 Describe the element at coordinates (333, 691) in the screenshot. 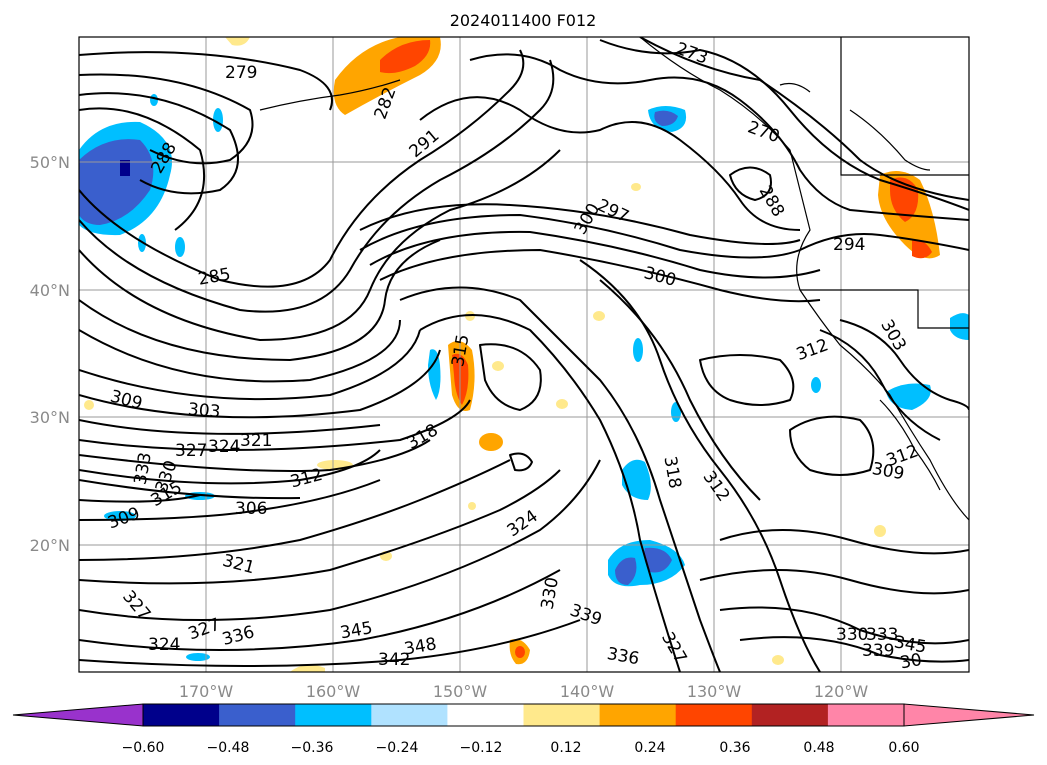

I see `lon-label: 160°W` at that location.